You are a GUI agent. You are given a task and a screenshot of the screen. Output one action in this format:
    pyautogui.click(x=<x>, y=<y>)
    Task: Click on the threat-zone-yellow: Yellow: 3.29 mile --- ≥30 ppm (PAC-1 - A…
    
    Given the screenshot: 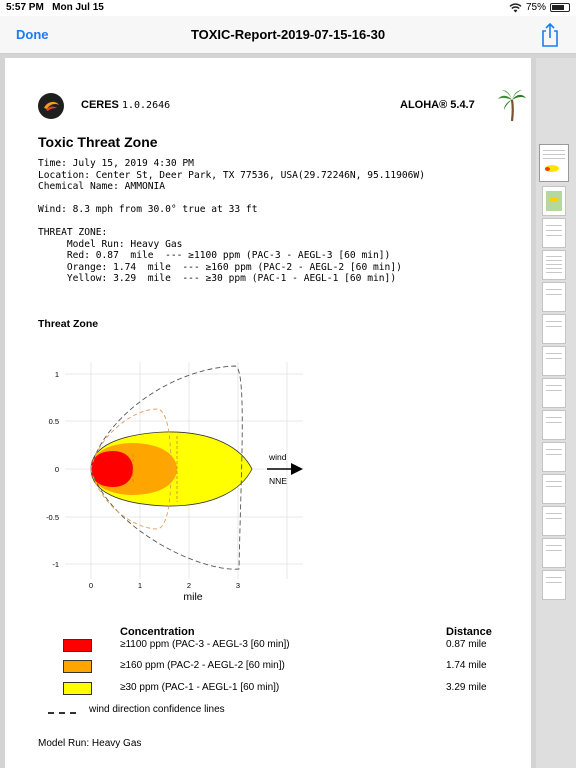 What is the action you would take?
    pyautogui.click(x=217, y=278)
    